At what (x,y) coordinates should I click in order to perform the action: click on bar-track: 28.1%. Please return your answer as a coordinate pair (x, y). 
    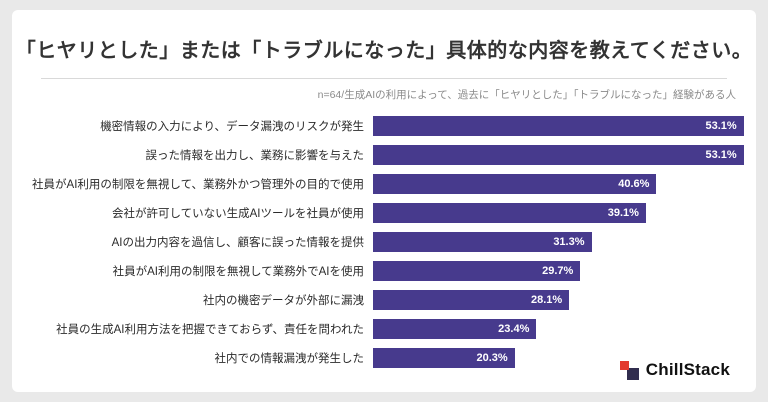
    Looking at the image, I should click on (561, 299).